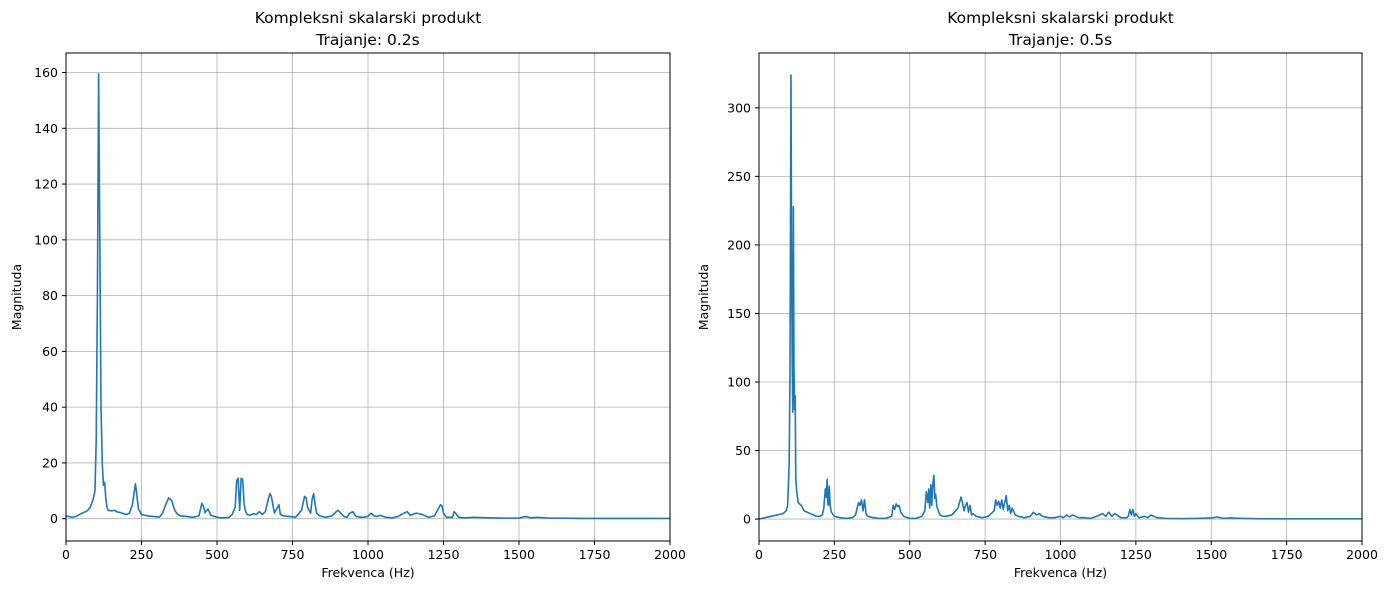  What do you see at coordinates (1362, 554) in the screenshot?
I see `chart-1-x-tick-label-8: 2000` at bounding box center [1362, 554].